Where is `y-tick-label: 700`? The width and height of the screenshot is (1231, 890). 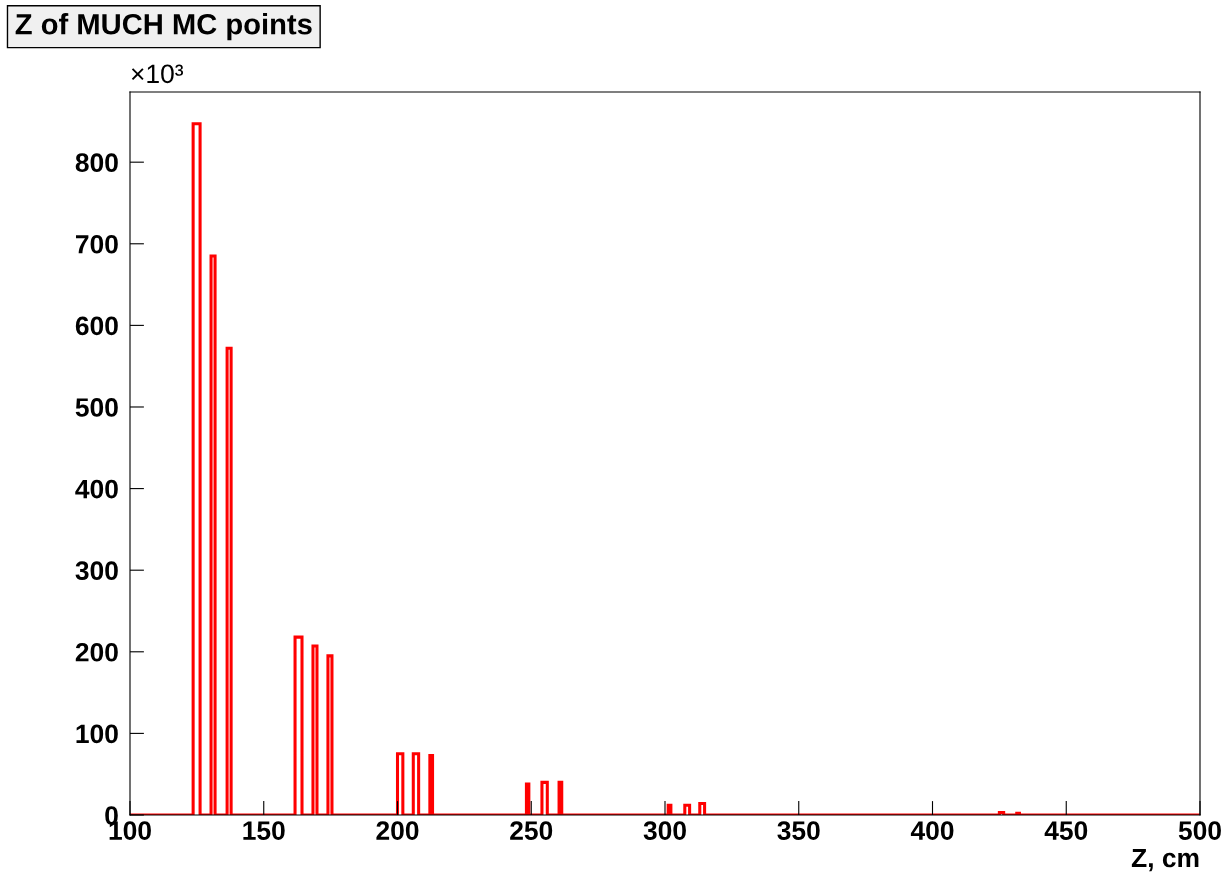 y-tick-label: 700 is located at coordinates (97, 244).